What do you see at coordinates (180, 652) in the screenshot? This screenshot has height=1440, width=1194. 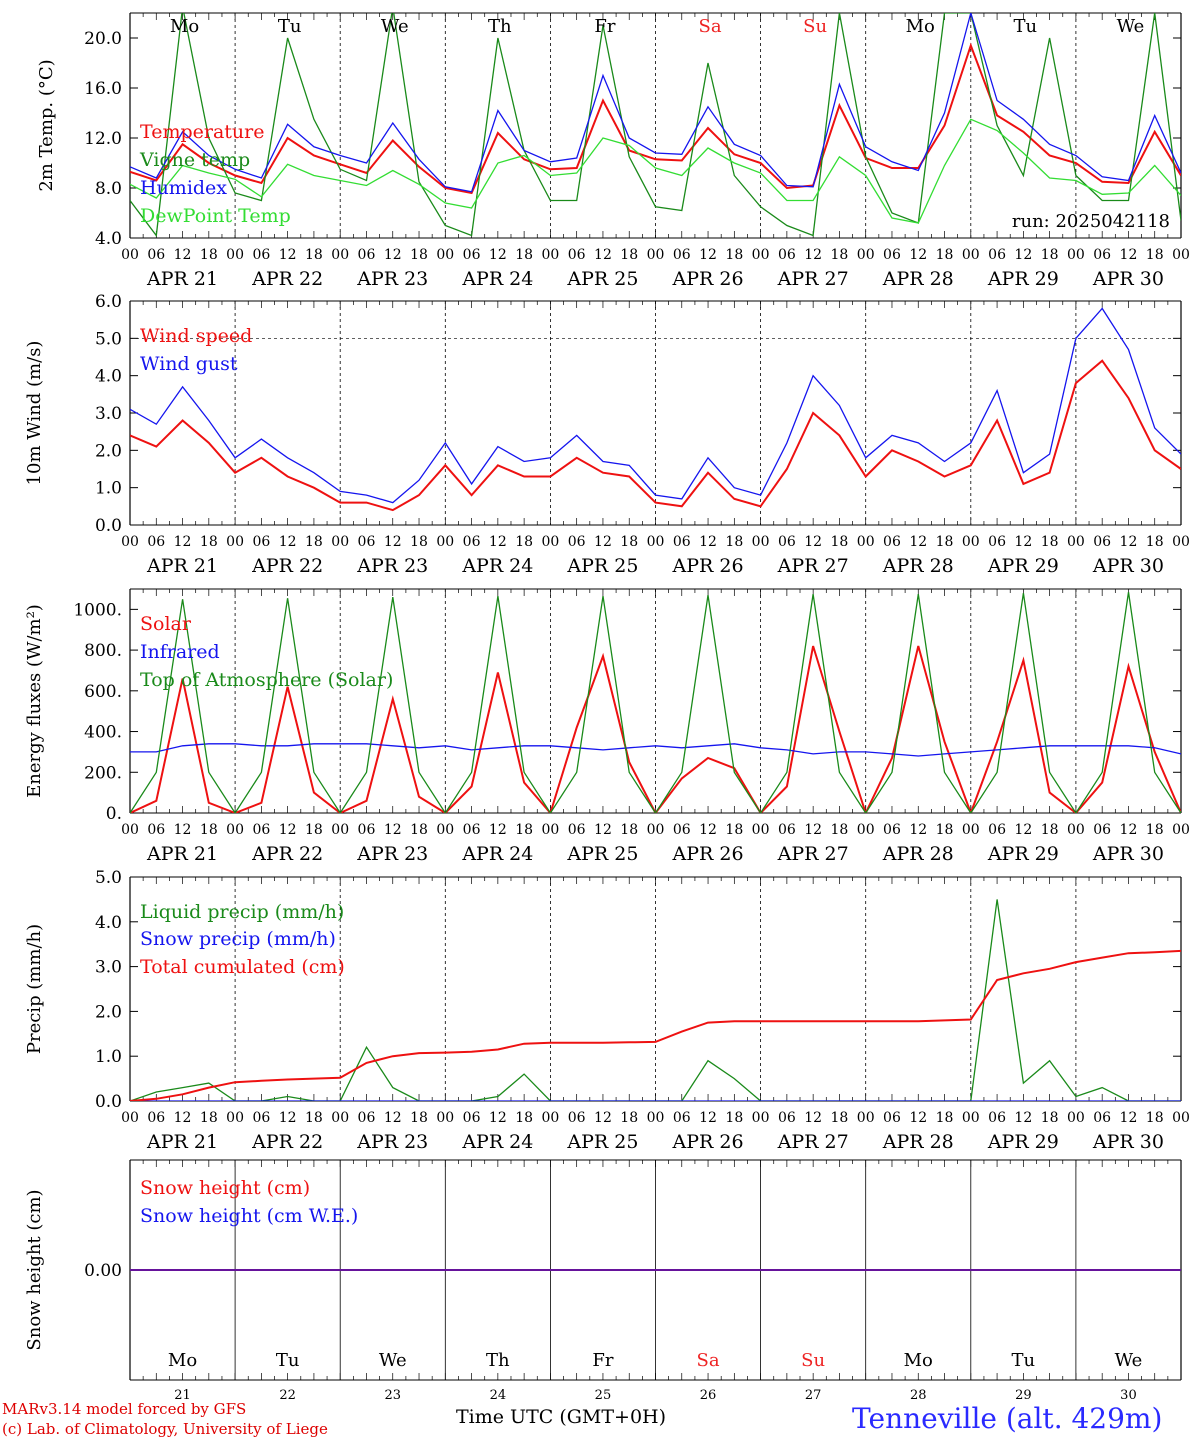 I see `legend-entry: Infrared` at bounding box center [180, 652].